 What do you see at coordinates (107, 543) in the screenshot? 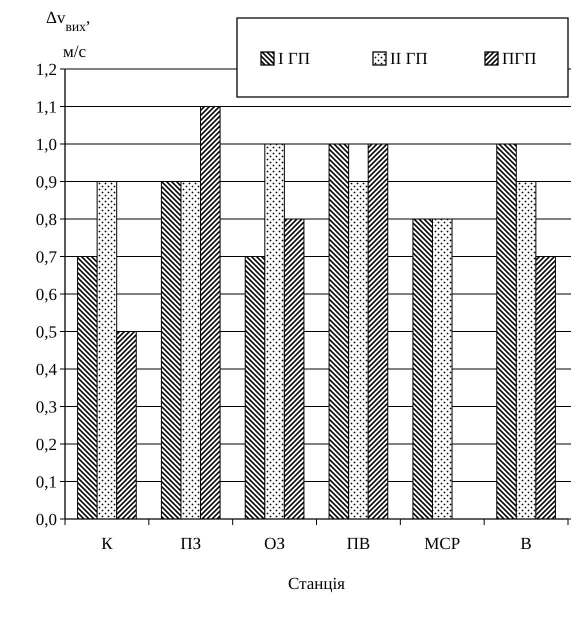
I see `x-tick-label: К` at bounding box center [107, 543].